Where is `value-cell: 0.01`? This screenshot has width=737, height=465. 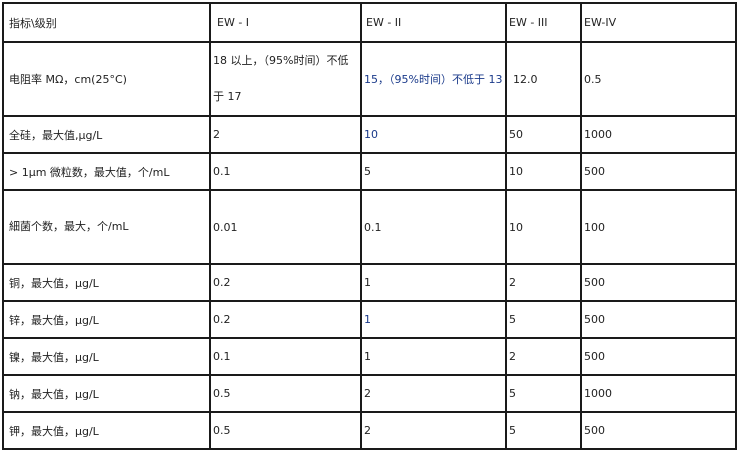
value-cell: 0.01 is located at coordinates (285, 227).